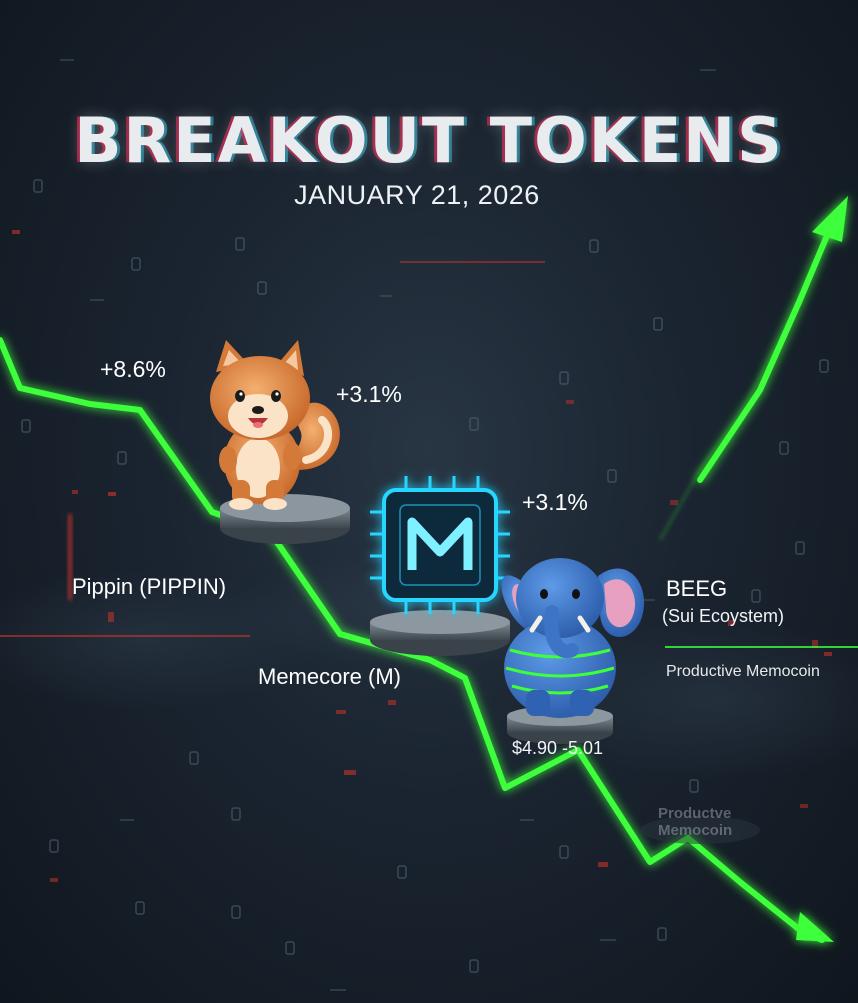 The image size is (858, 1003). Describe the element at coordinates (330, 676) in the screenshot. I see `memecore-name: Memecore (M)` at that location.